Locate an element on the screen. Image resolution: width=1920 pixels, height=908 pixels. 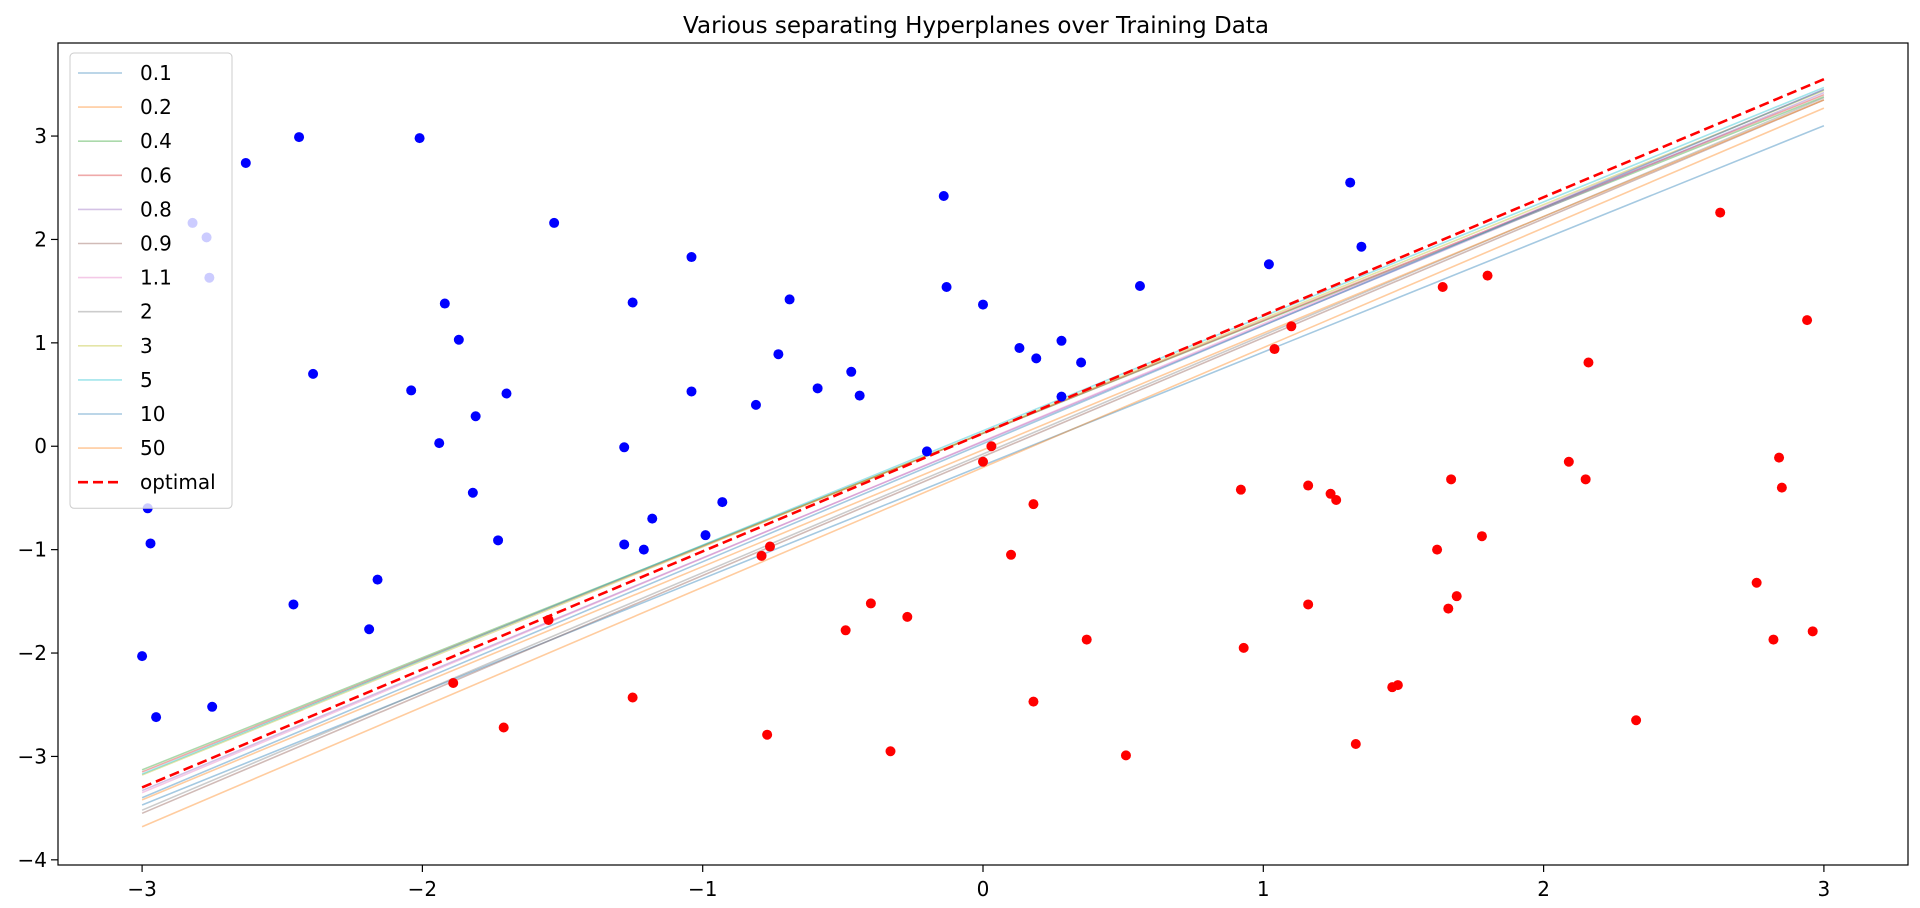
legend-label-0.1: 0.1 is located at coordinates (156, 73).